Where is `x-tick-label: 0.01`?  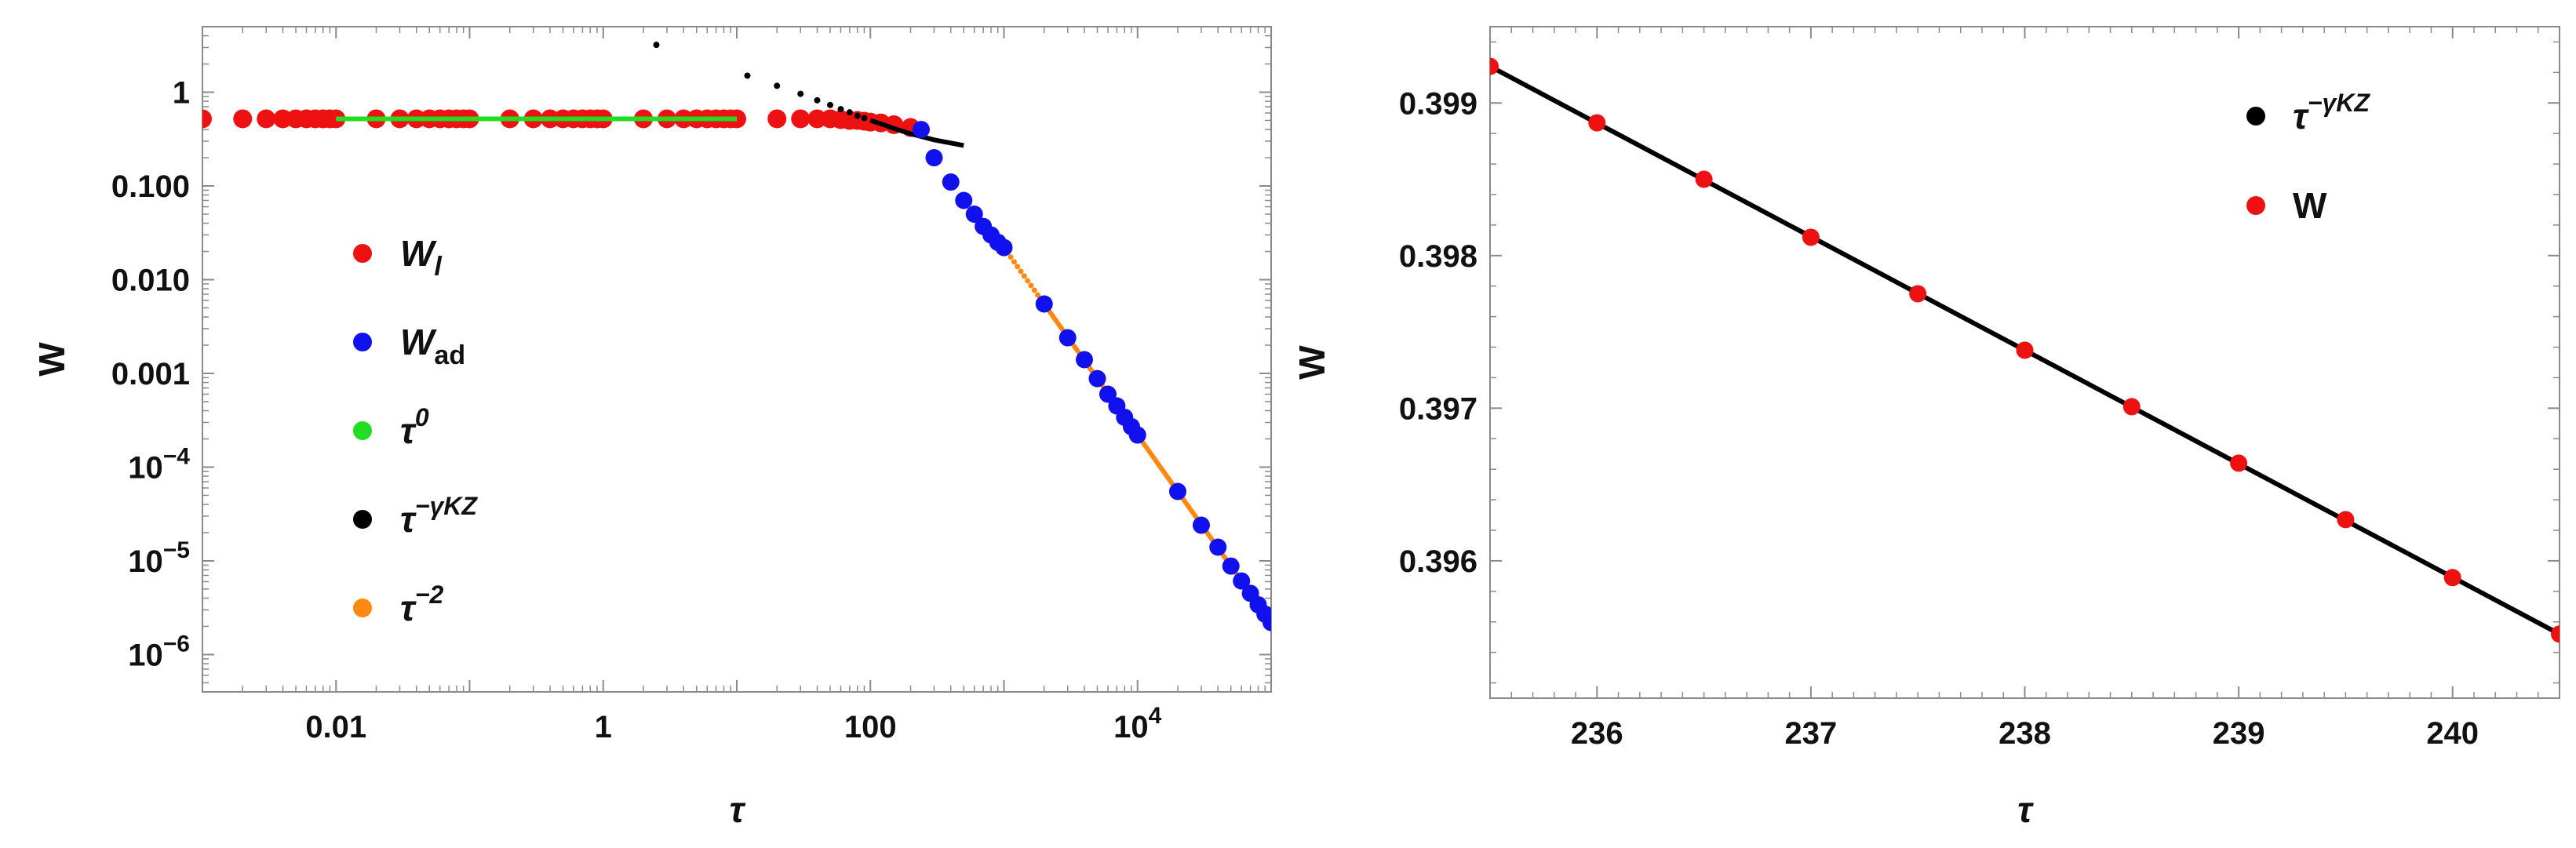 x-tick-label: 0.01 is located at coordinates (335, 727).